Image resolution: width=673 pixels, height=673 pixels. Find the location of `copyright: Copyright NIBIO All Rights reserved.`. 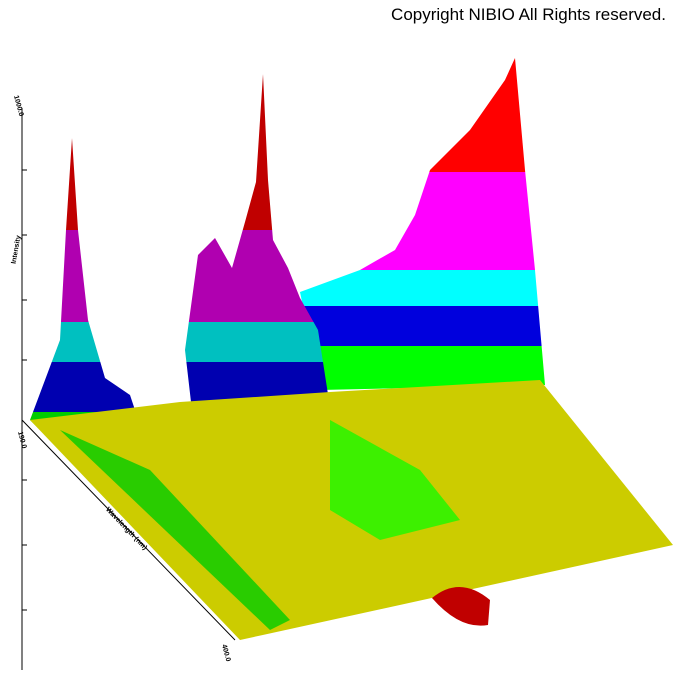

copyright: Copyright NIBIO All Rights reserved. is located at coordinates (528, 14).